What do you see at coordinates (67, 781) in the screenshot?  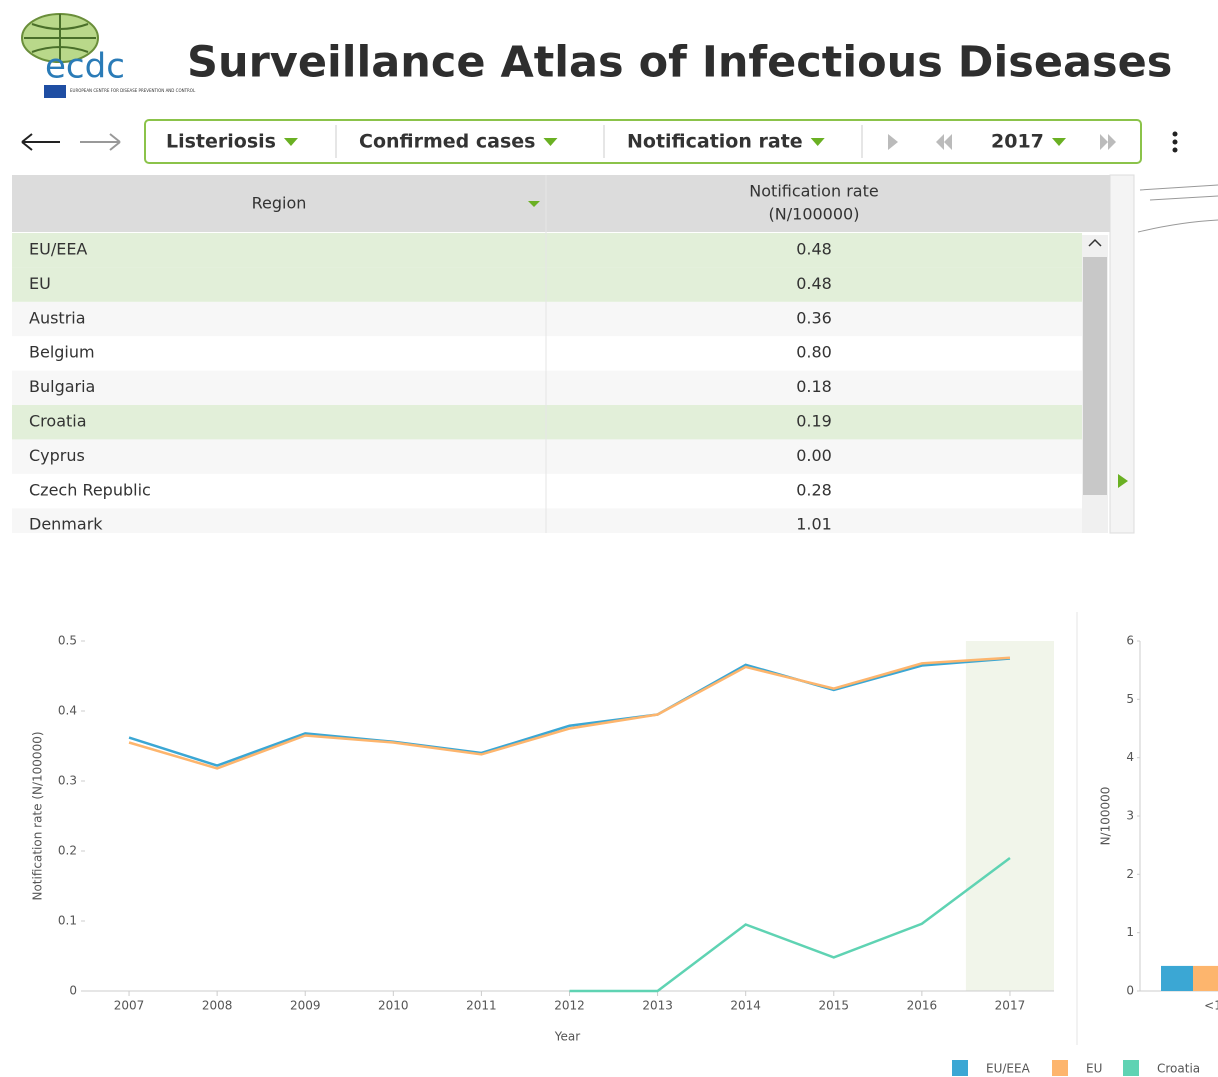 I see `y-tick-label: 0.3` at bounding box center [67, 781].